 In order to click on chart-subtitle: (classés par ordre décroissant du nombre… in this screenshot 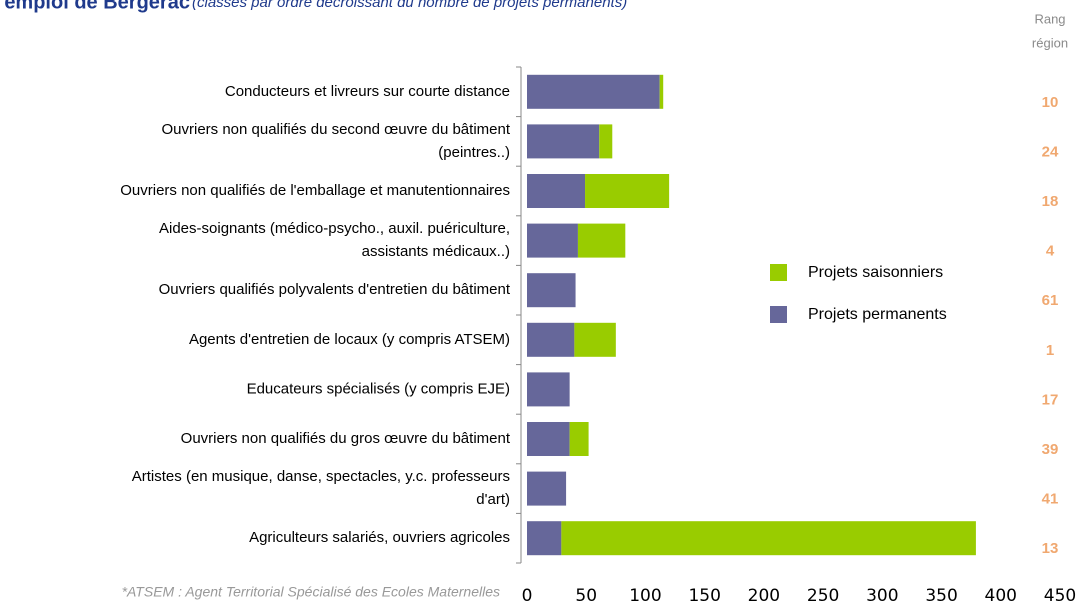, I will do `click(409, 5)`.